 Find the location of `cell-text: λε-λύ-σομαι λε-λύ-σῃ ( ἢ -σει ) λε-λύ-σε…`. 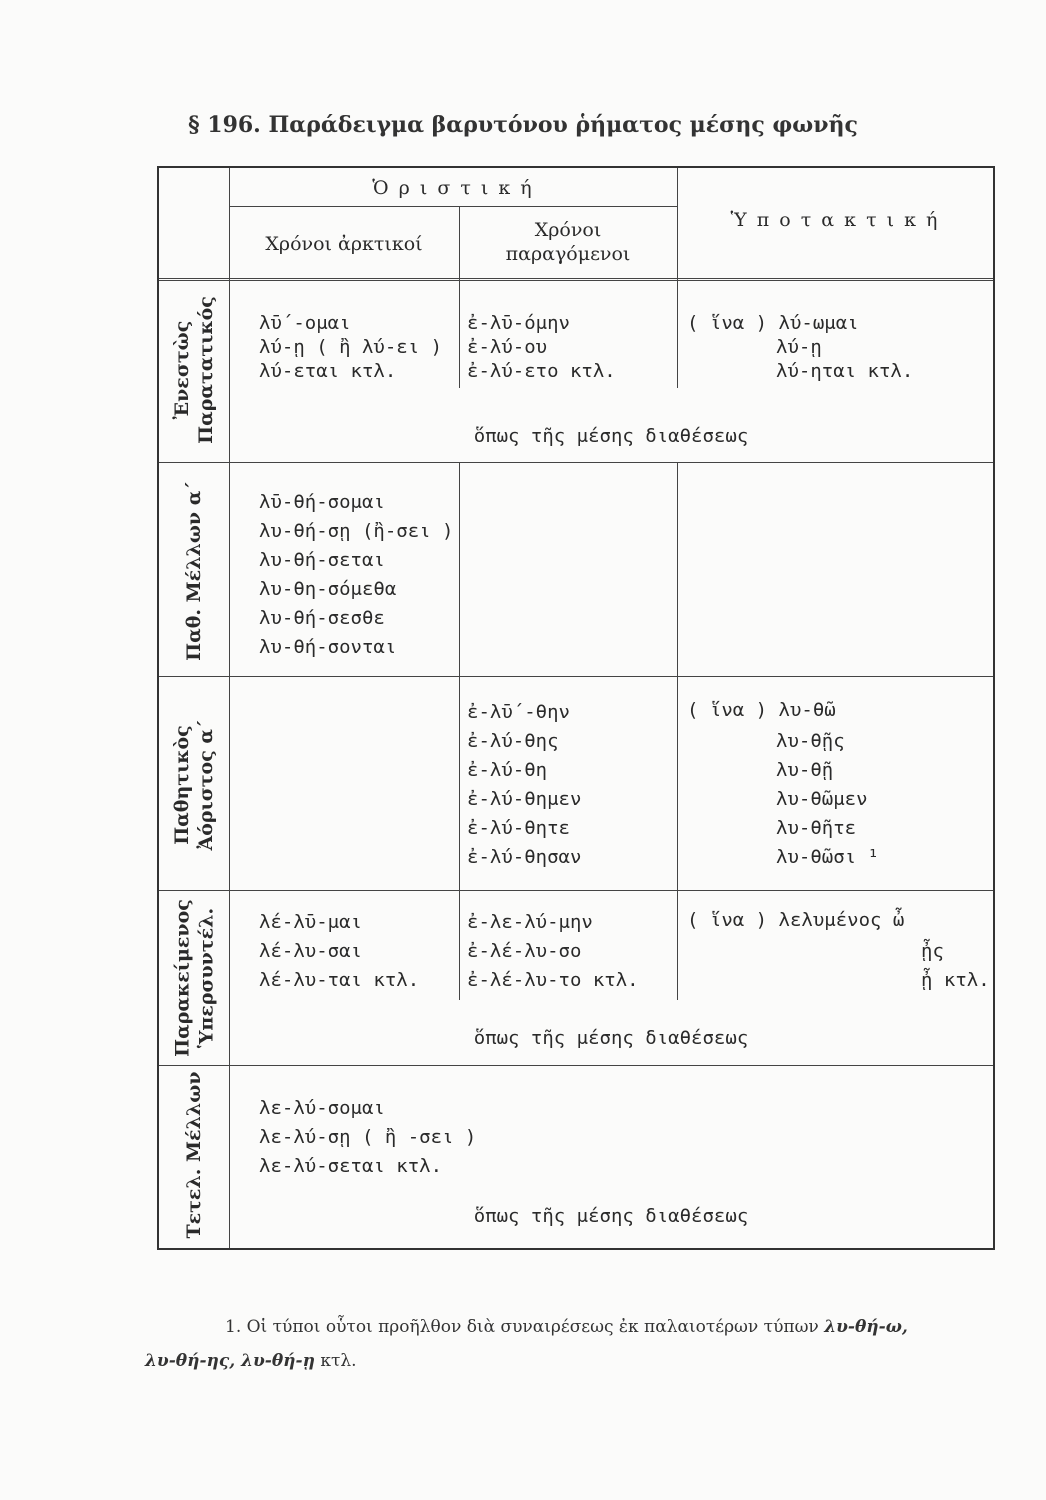

cell-text: λε-λύ-σομαι λε-λύ-σῃ ( ἢ -σει ) λε-λύ-σε… is located at coordinates (368, 1137).